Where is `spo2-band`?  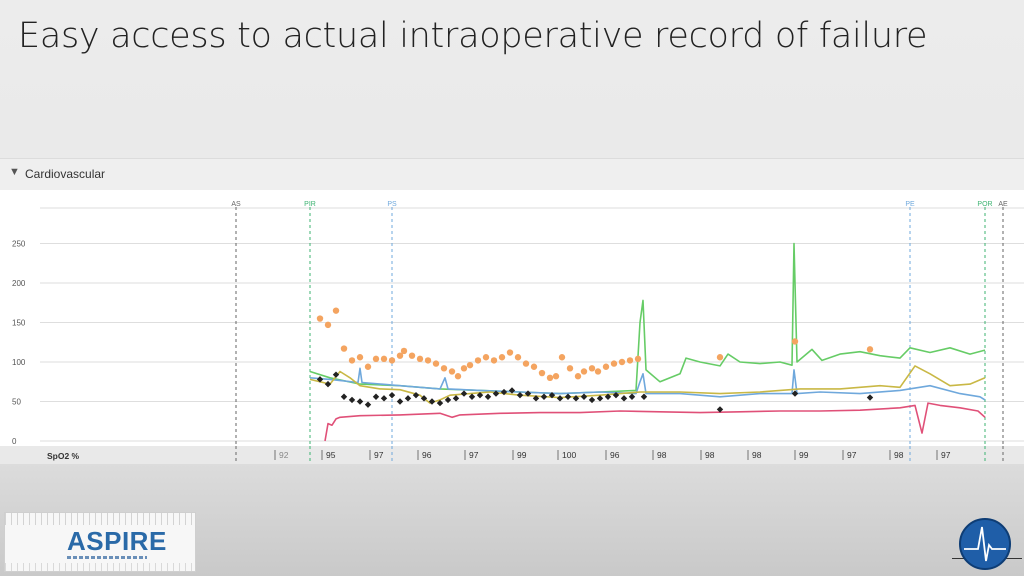 spo2-band is located at coordinates (512, 455).